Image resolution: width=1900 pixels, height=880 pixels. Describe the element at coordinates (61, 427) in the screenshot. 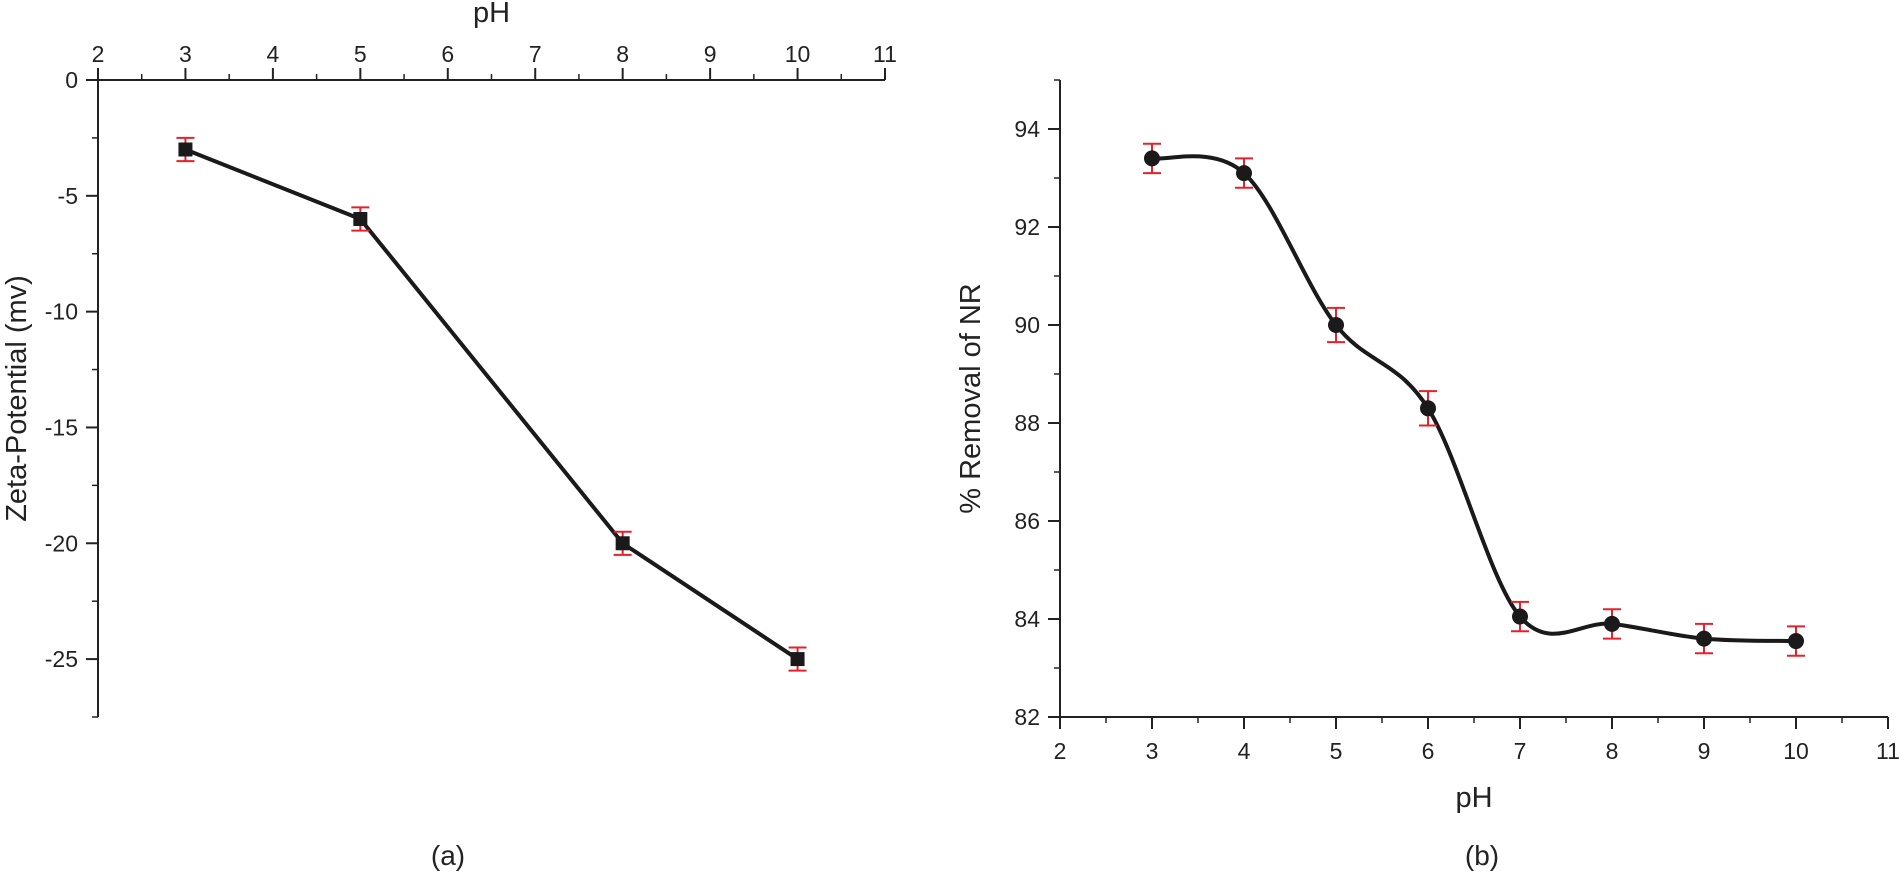

I see `a-y-tick-label: -15` at that location.